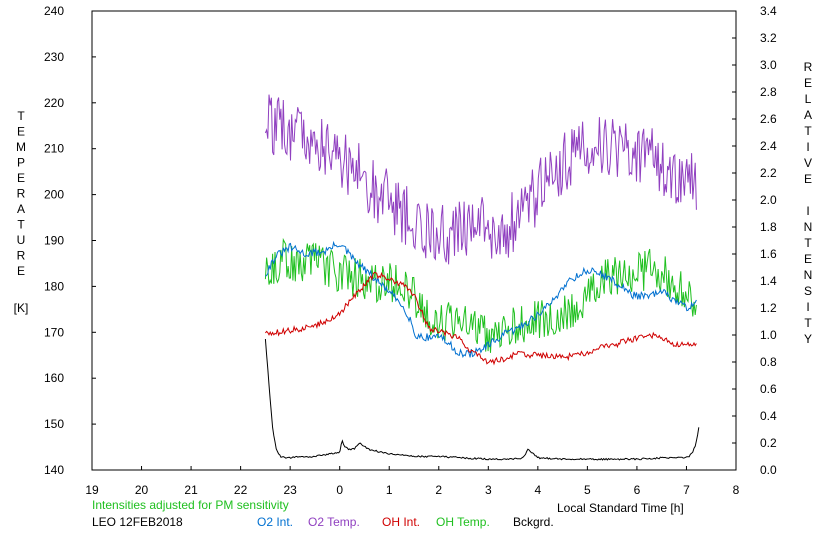 Image resolution: width=828 pixels, height=535 pixels. I want to click on legend-oh-int: OH Int., so click(401, 522).